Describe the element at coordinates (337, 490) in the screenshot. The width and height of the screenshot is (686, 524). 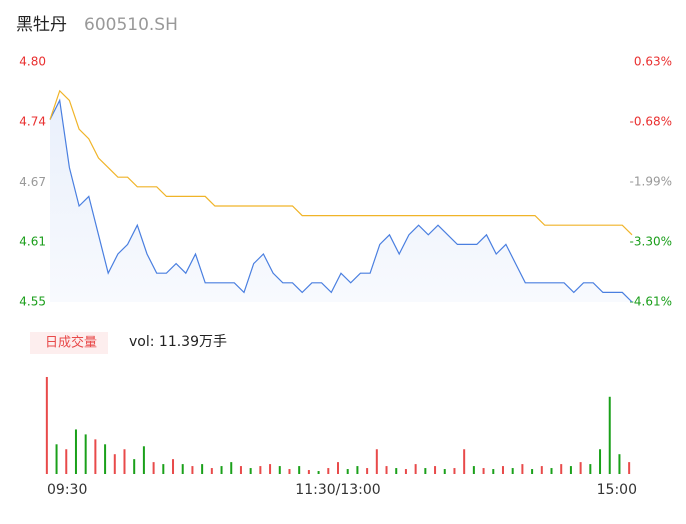
I see `x-tick-label: 11:30/13:00` at that location.